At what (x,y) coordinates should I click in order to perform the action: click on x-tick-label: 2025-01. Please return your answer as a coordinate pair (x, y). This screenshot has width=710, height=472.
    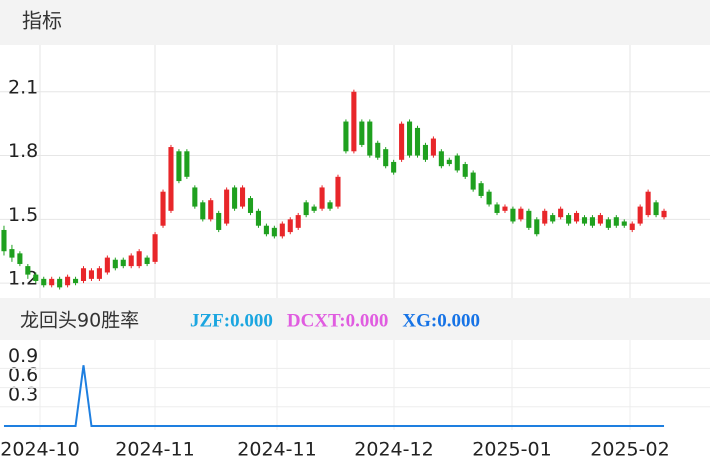
    Looking at the image, I should click on (511, 450).